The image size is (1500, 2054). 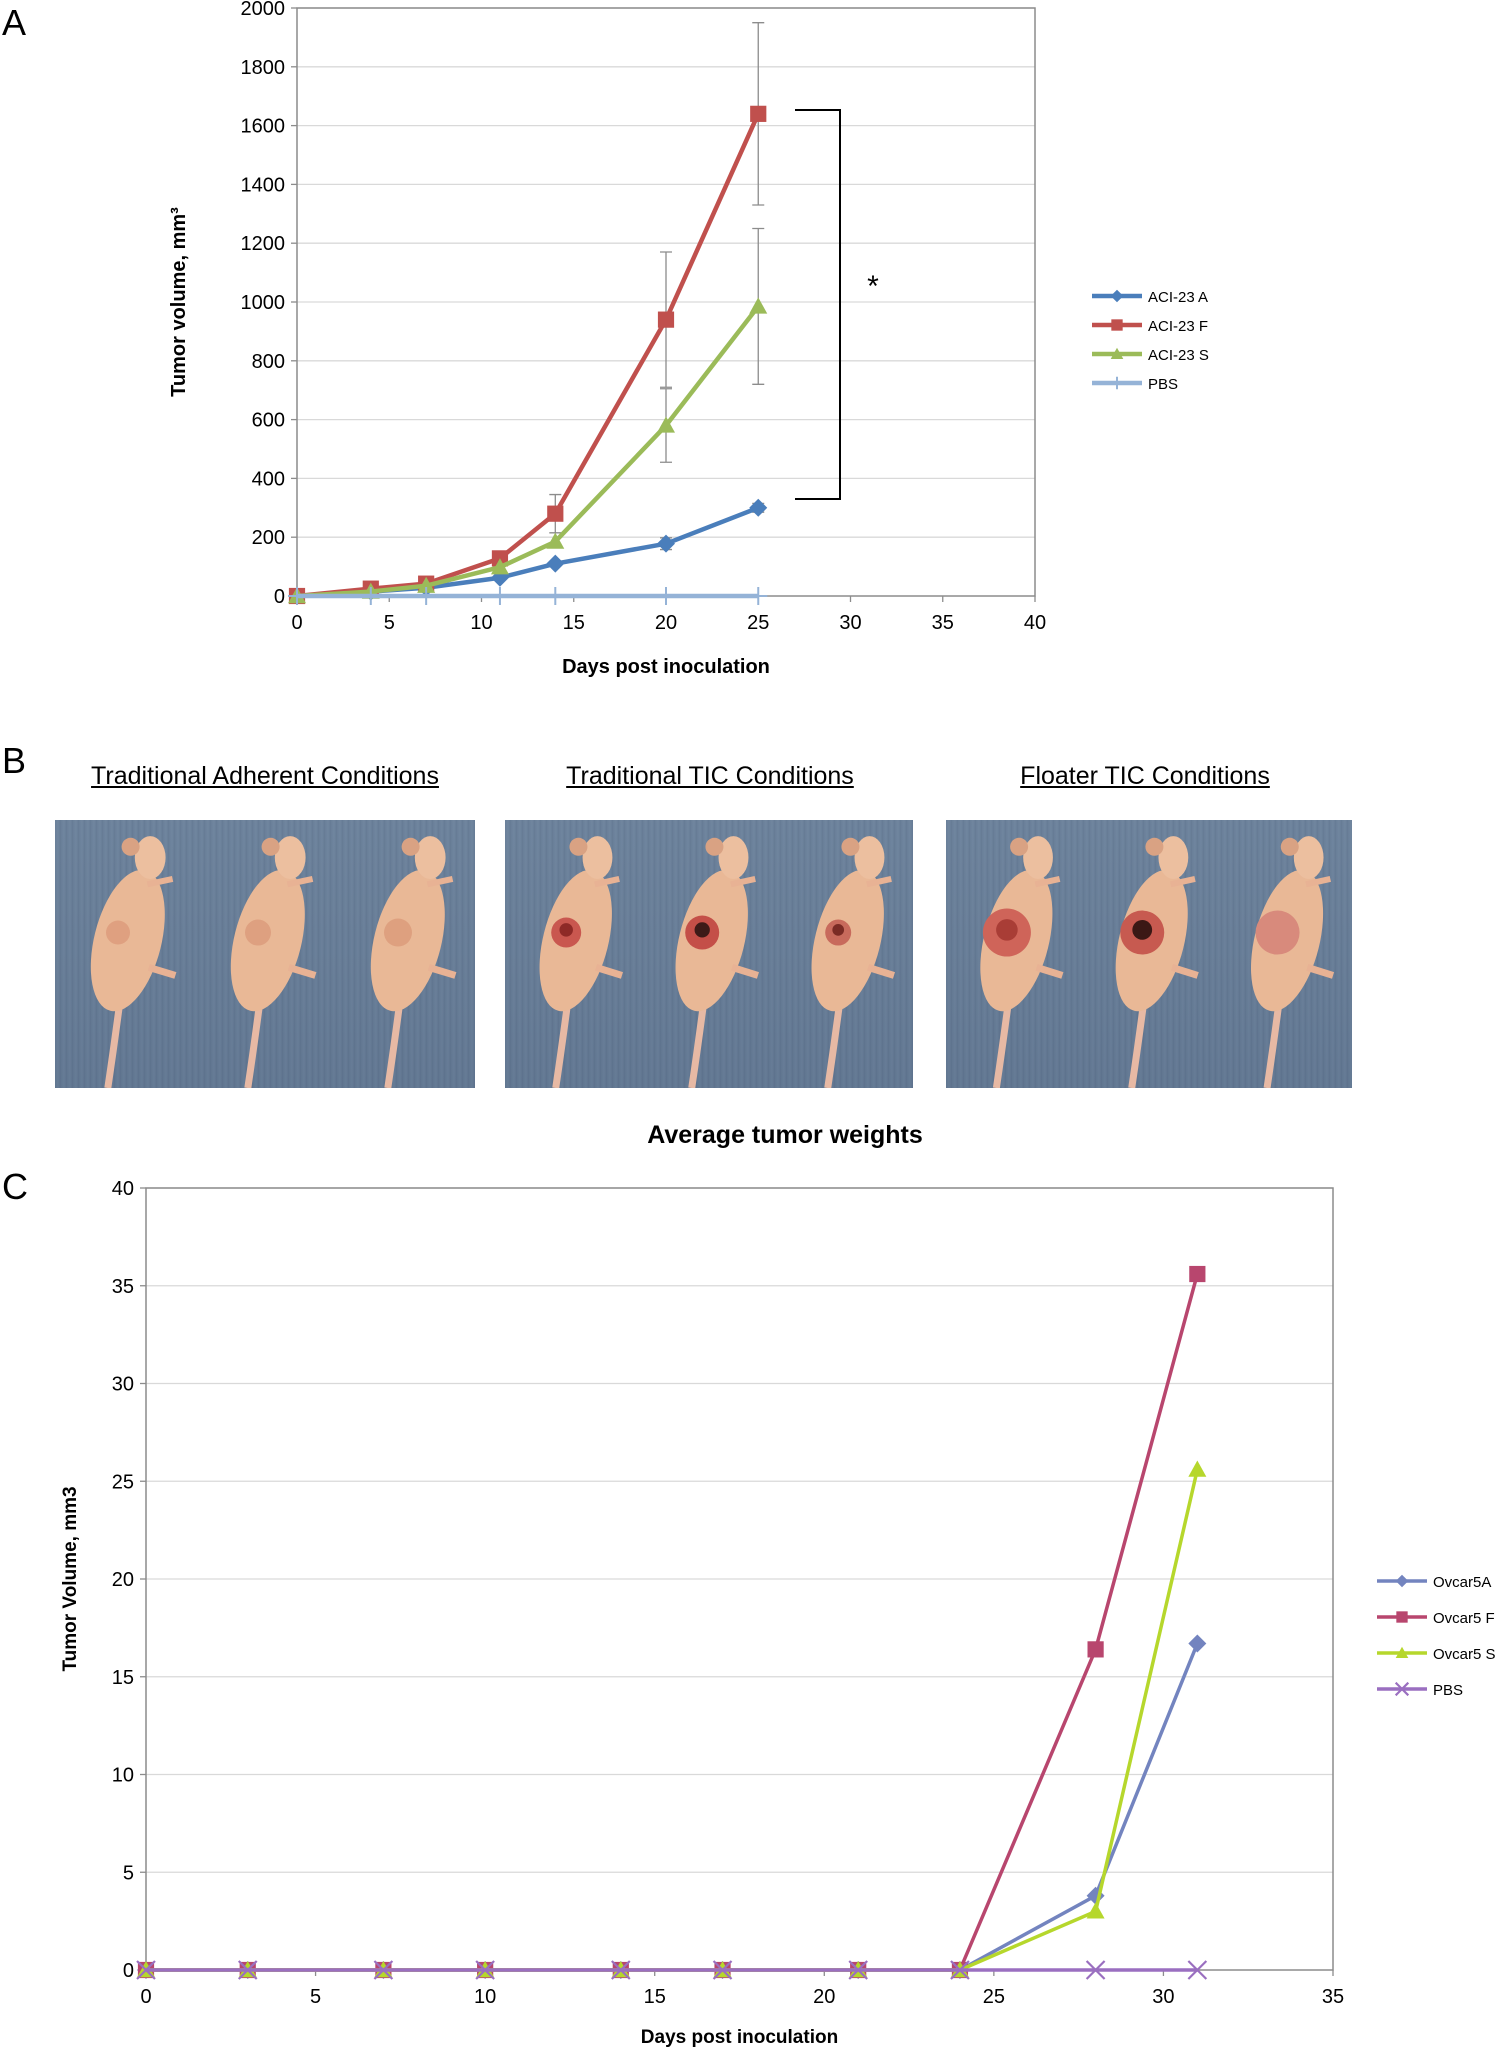 What do you see at coordinates (14, 22) in the screenshot?
I see `panel-label-a: A` at bounding box center [14, 22].